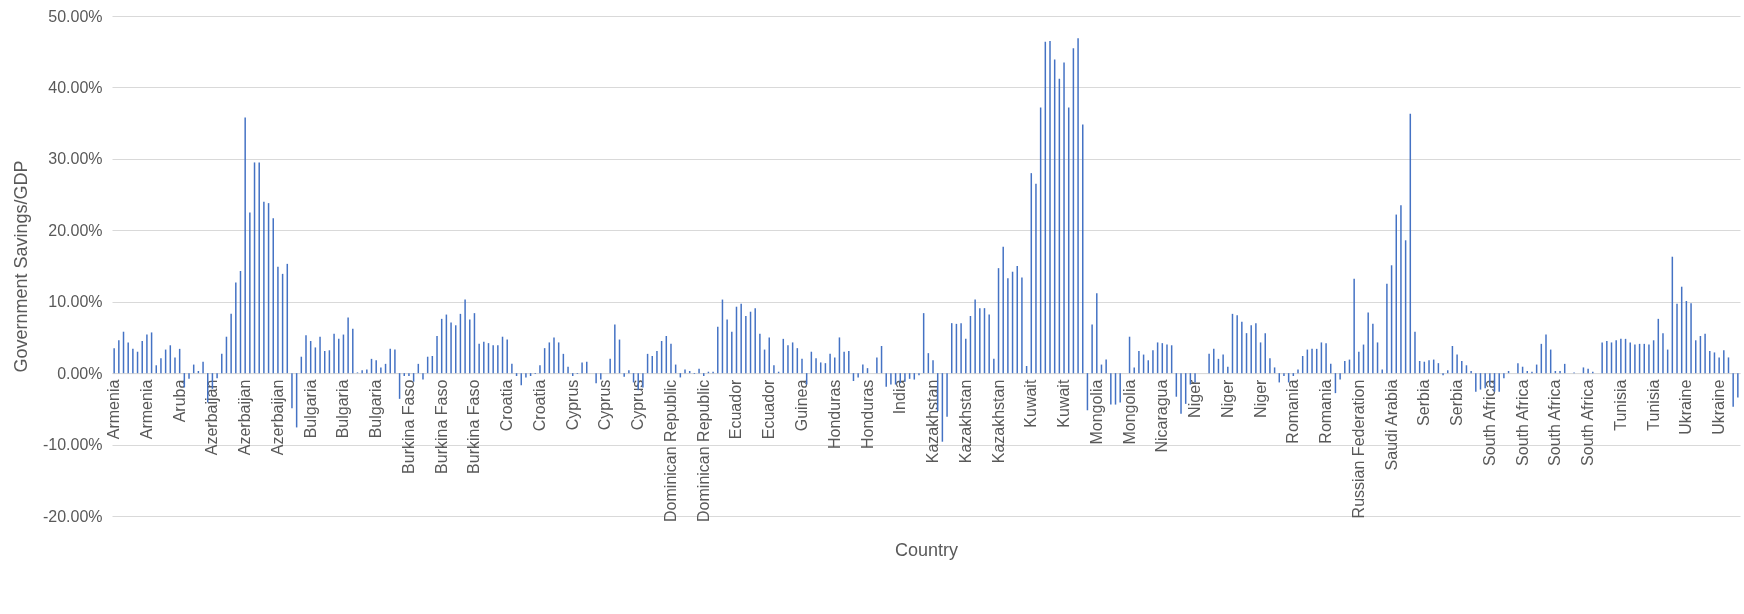  Describe the element at coordinates (1358, 449) in the screenshot. I see `x-tick-label: Russian Federation` at that location.